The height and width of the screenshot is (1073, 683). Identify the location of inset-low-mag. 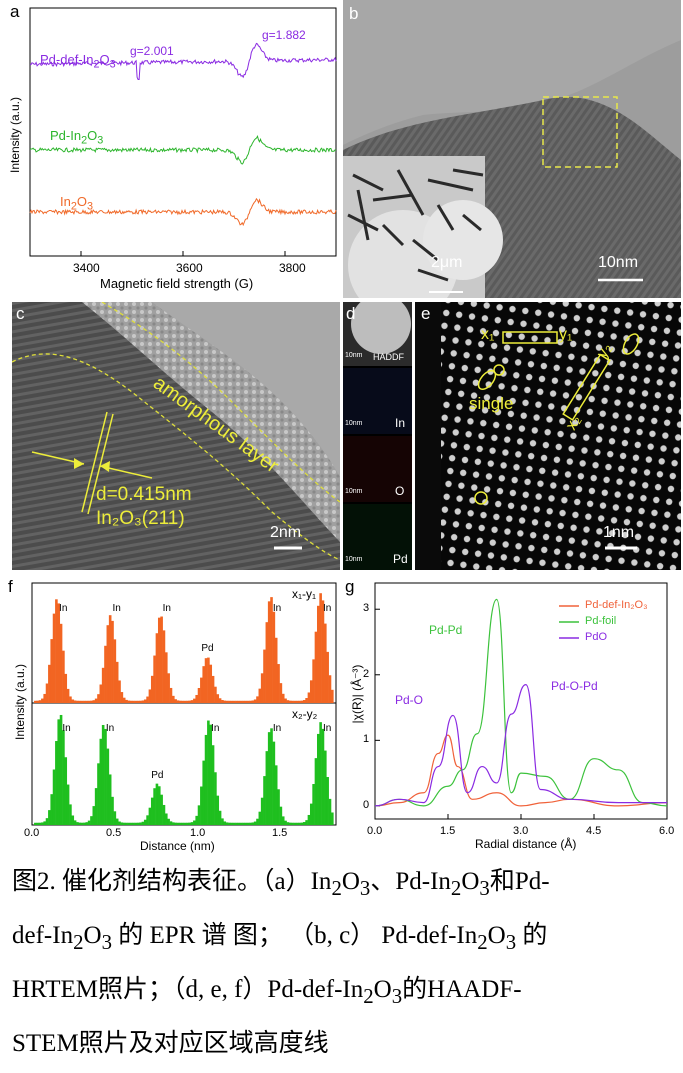
(423, 227).